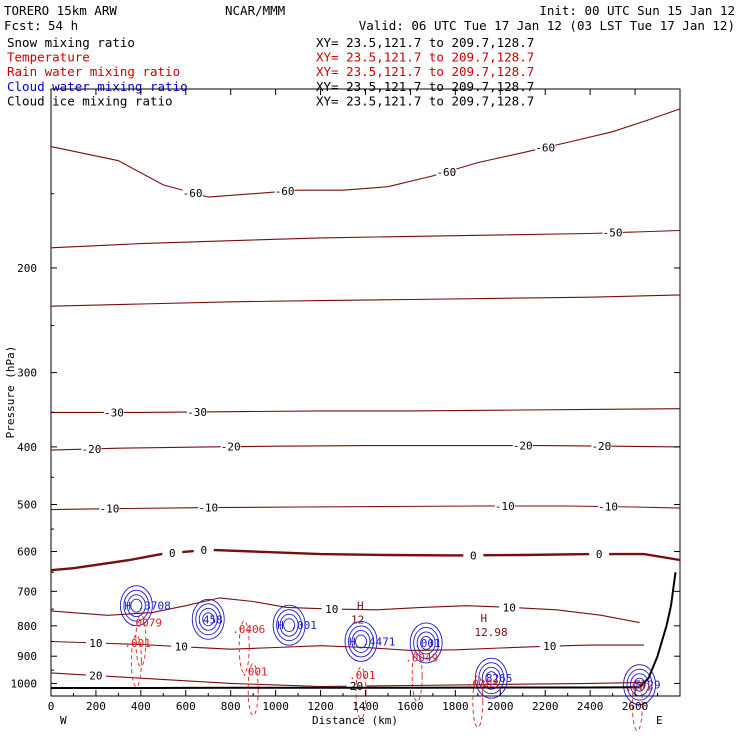  I want to click on model-name: TORERO 15km ARW, so click(60, 10).